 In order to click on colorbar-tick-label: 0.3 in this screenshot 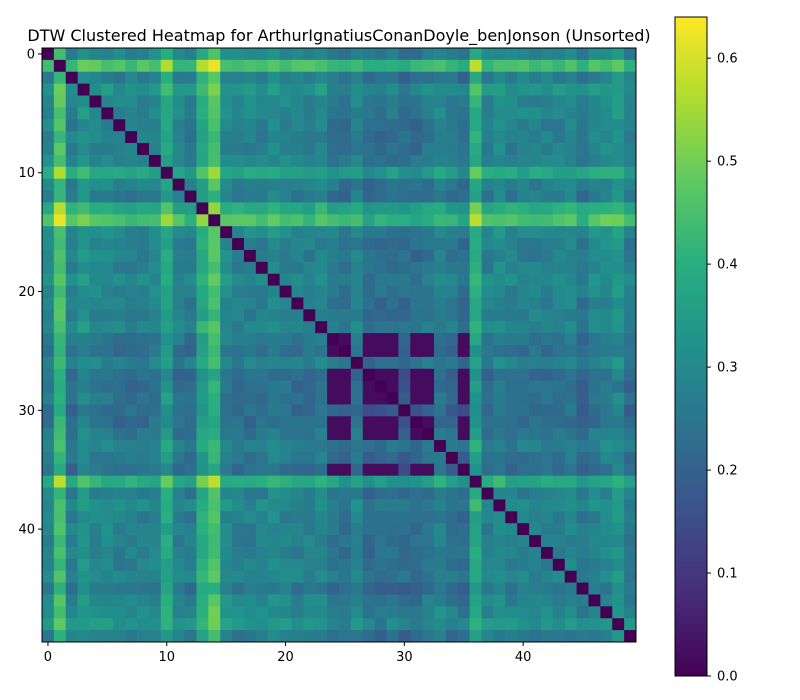, I will do `click(727, 368)`.